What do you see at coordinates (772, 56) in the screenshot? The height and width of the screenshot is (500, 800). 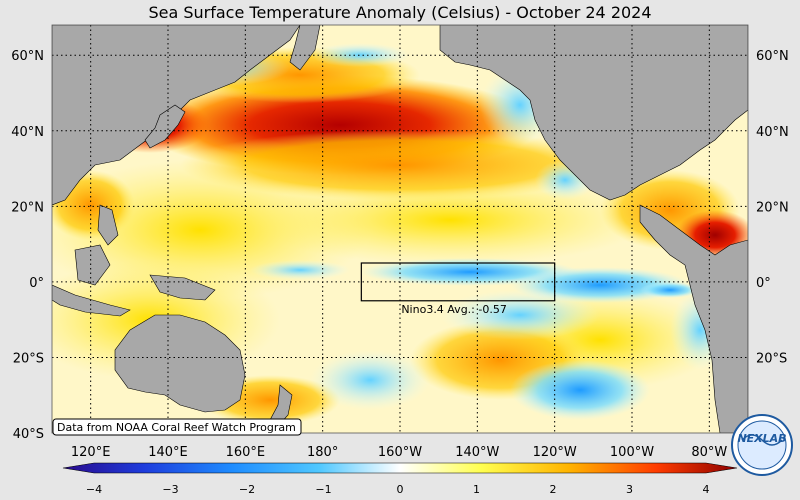 I see `lat-label-right: 60°N` at bounding box center [772, 56].